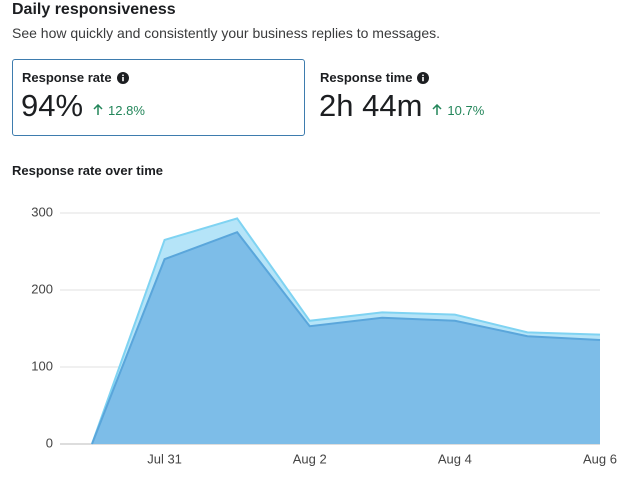 Image resolution: width=636 pixels, height=484 pixels. Describe the element at coordinates (67, 77) in the screenshot. I see `metric-label: Response rate` at that location.